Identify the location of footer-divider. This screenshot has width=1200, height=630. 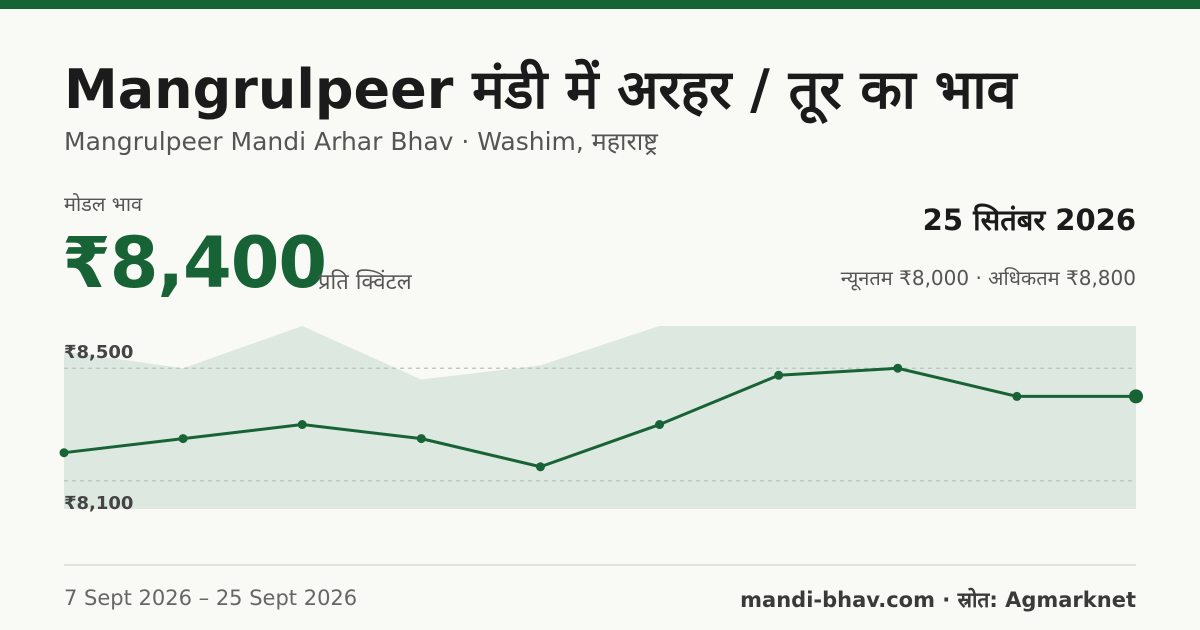
(600, 565).